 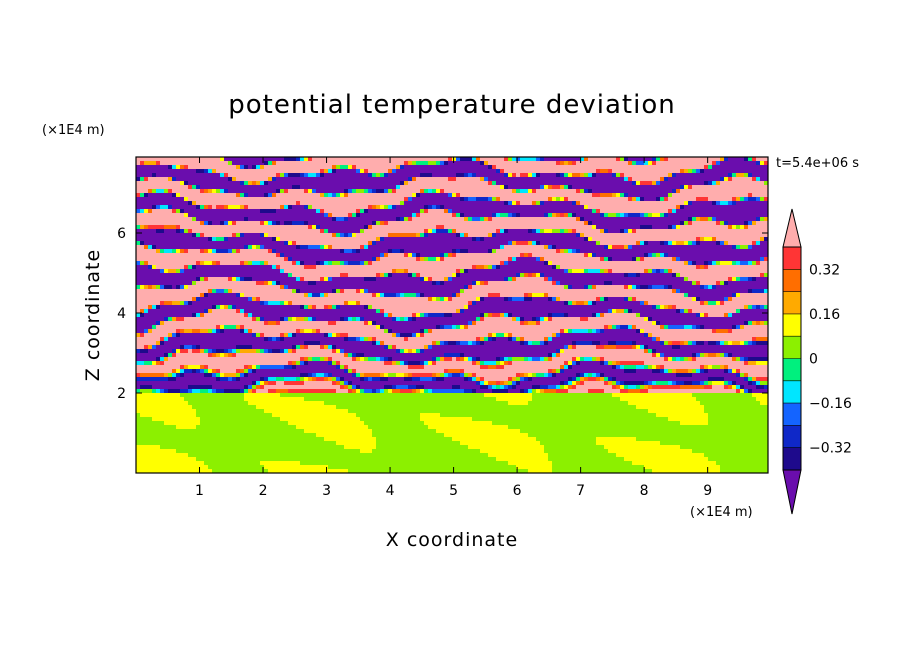 I want to click on colorbar-under-triangle, so click(x=792, y=492).